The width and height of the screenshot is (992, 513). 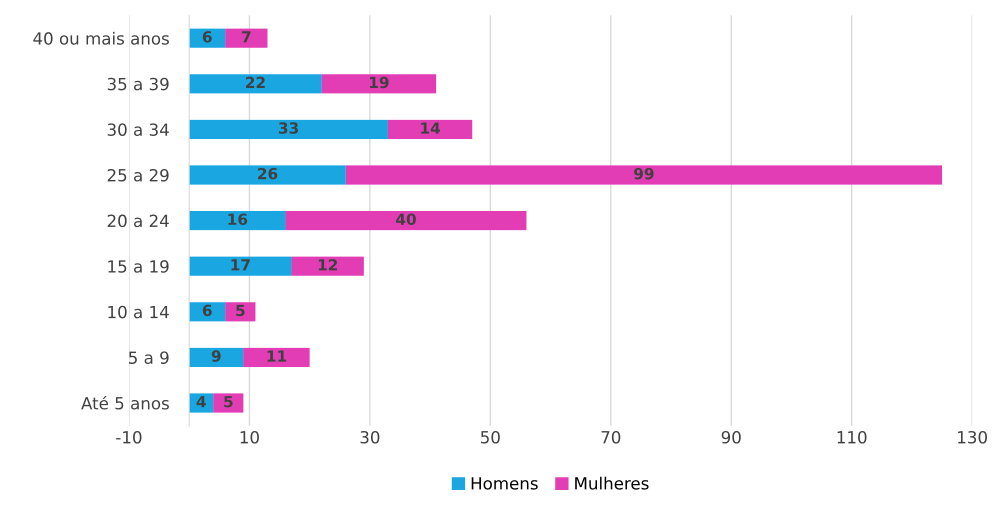 I want to click on x-tick-label: -10, so click(x=129, y=437).